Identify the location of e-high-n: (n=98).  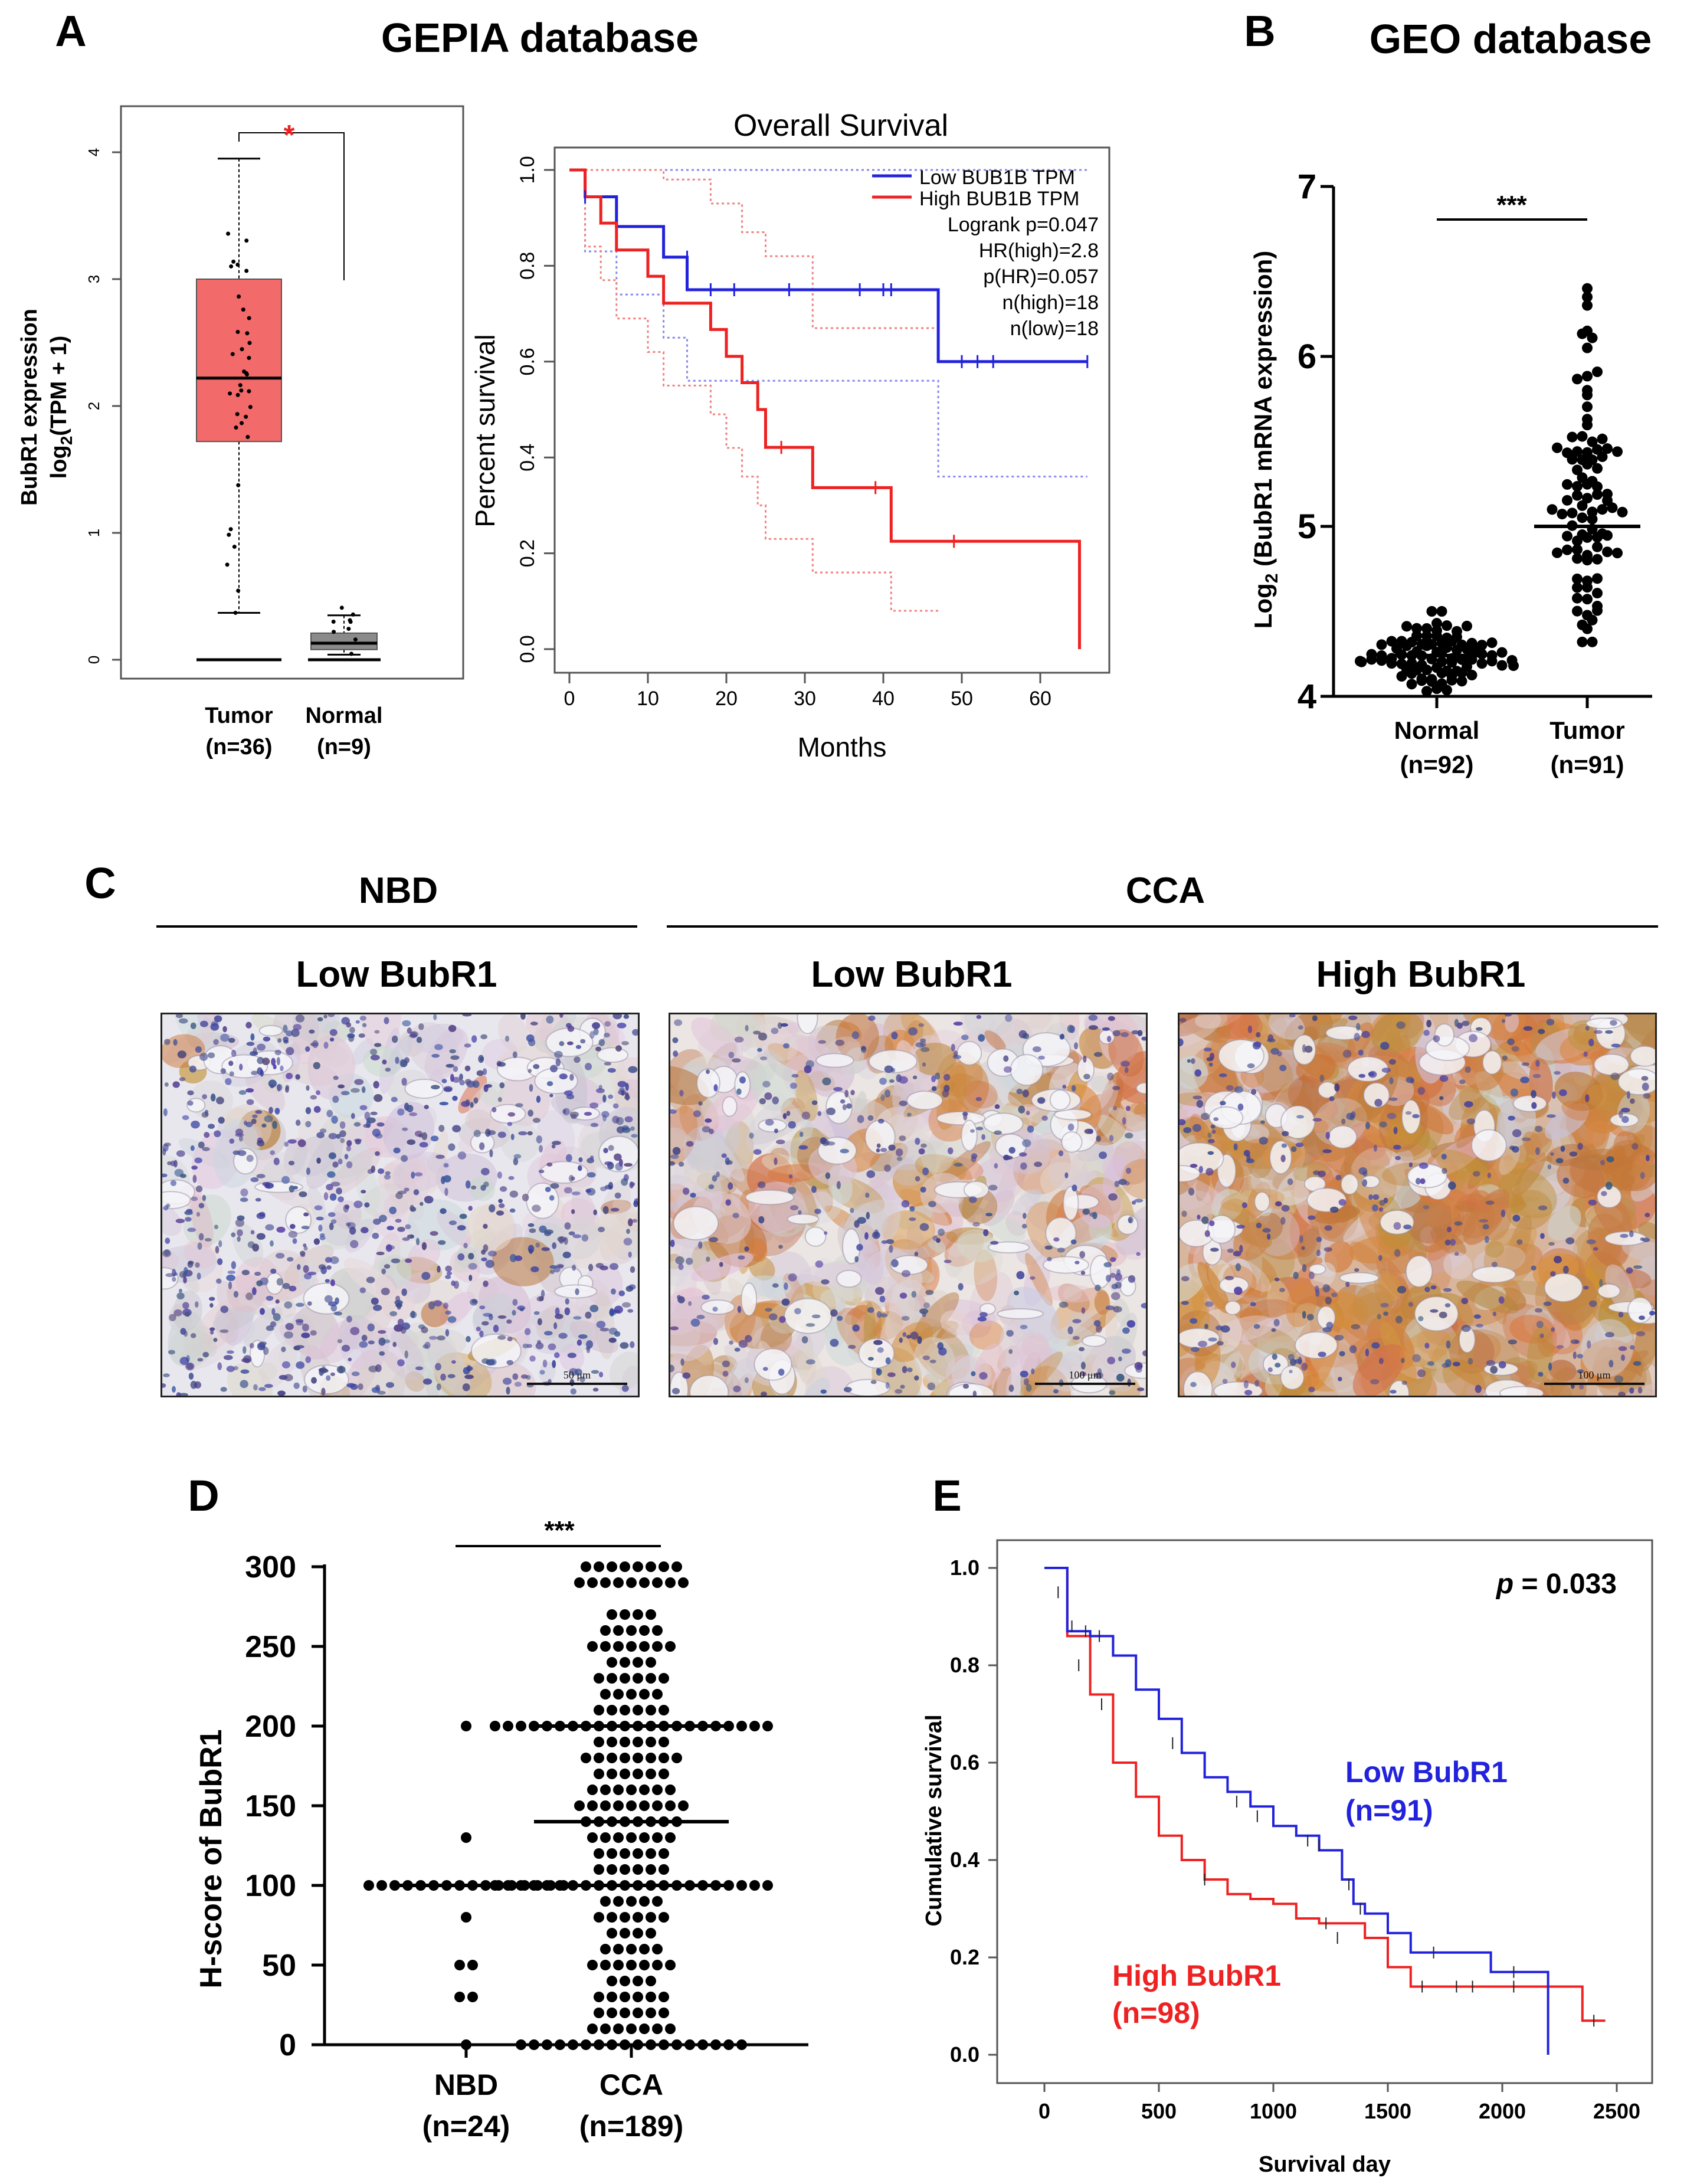
(1156, 2012).